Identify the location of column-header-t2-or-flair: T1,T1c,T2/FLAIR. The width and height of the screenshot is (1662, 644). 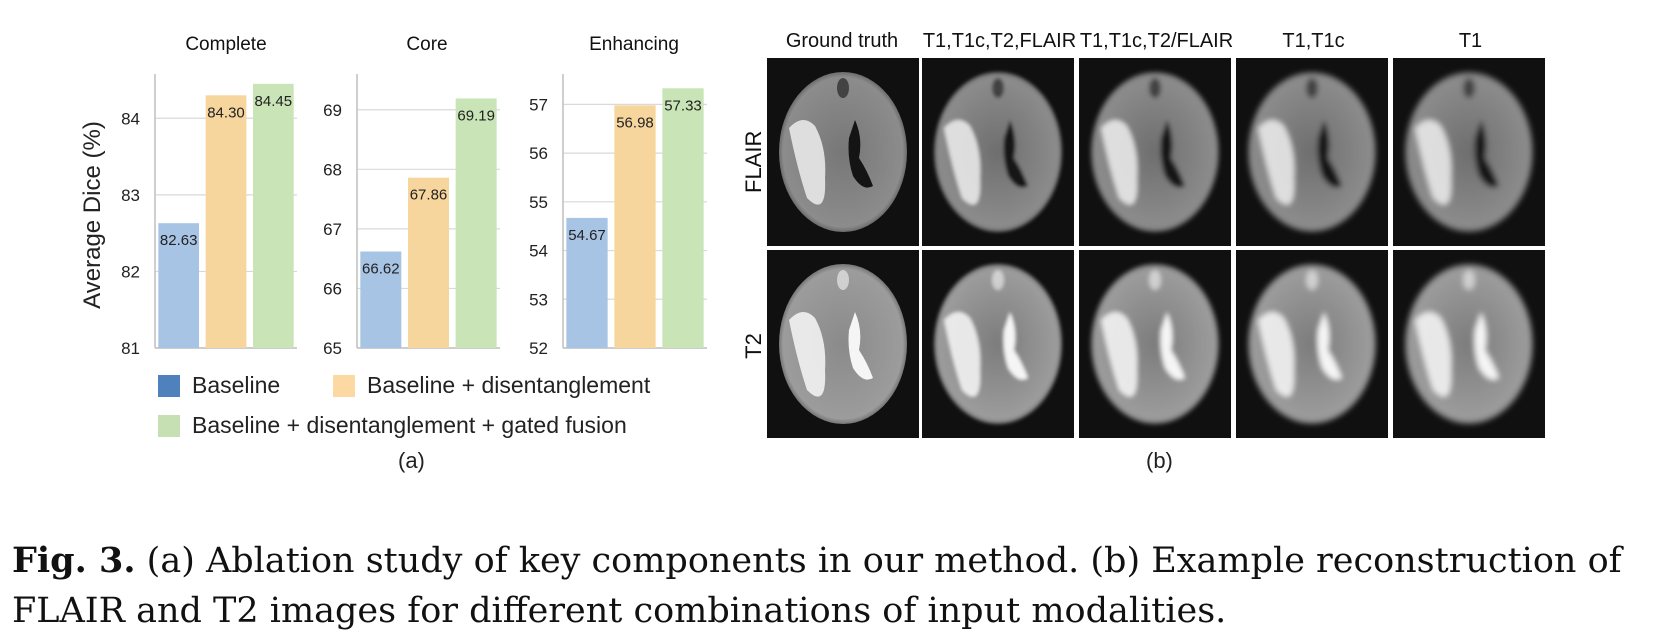
(1156, 41).